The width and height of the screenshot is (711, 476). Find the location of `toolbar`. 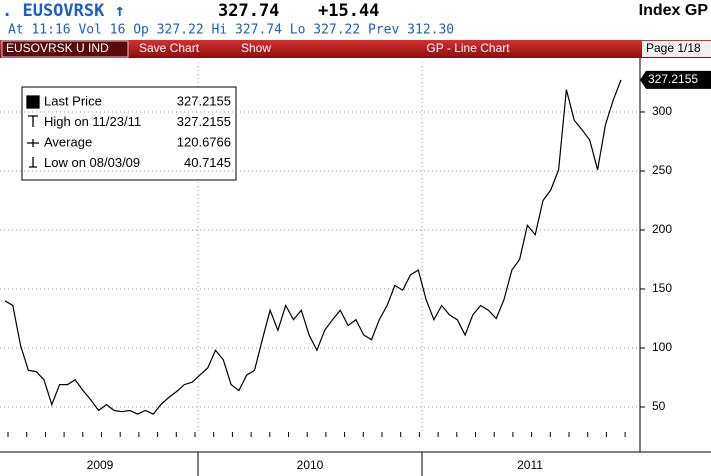

toolbar is located at coordinates (355, 49).